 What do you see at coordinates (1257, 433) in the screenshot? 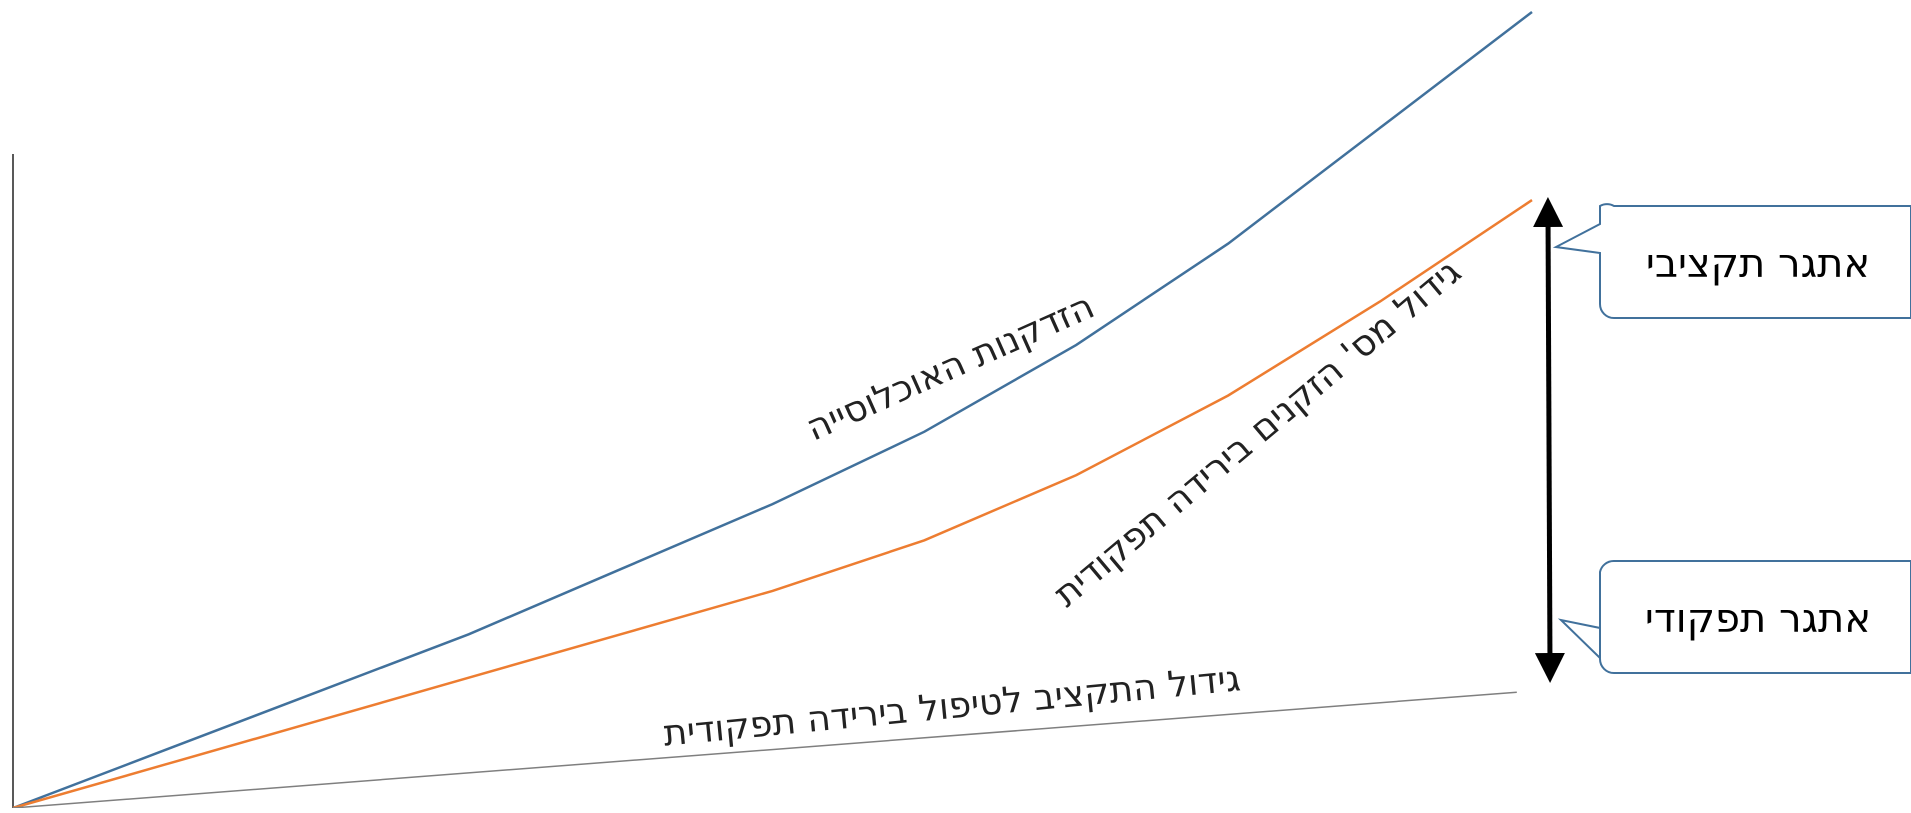
I see `label-functional-decline-elderly: גידול מס' הזקנים בירידה תפקודית` at bounding box center [1257, 433].